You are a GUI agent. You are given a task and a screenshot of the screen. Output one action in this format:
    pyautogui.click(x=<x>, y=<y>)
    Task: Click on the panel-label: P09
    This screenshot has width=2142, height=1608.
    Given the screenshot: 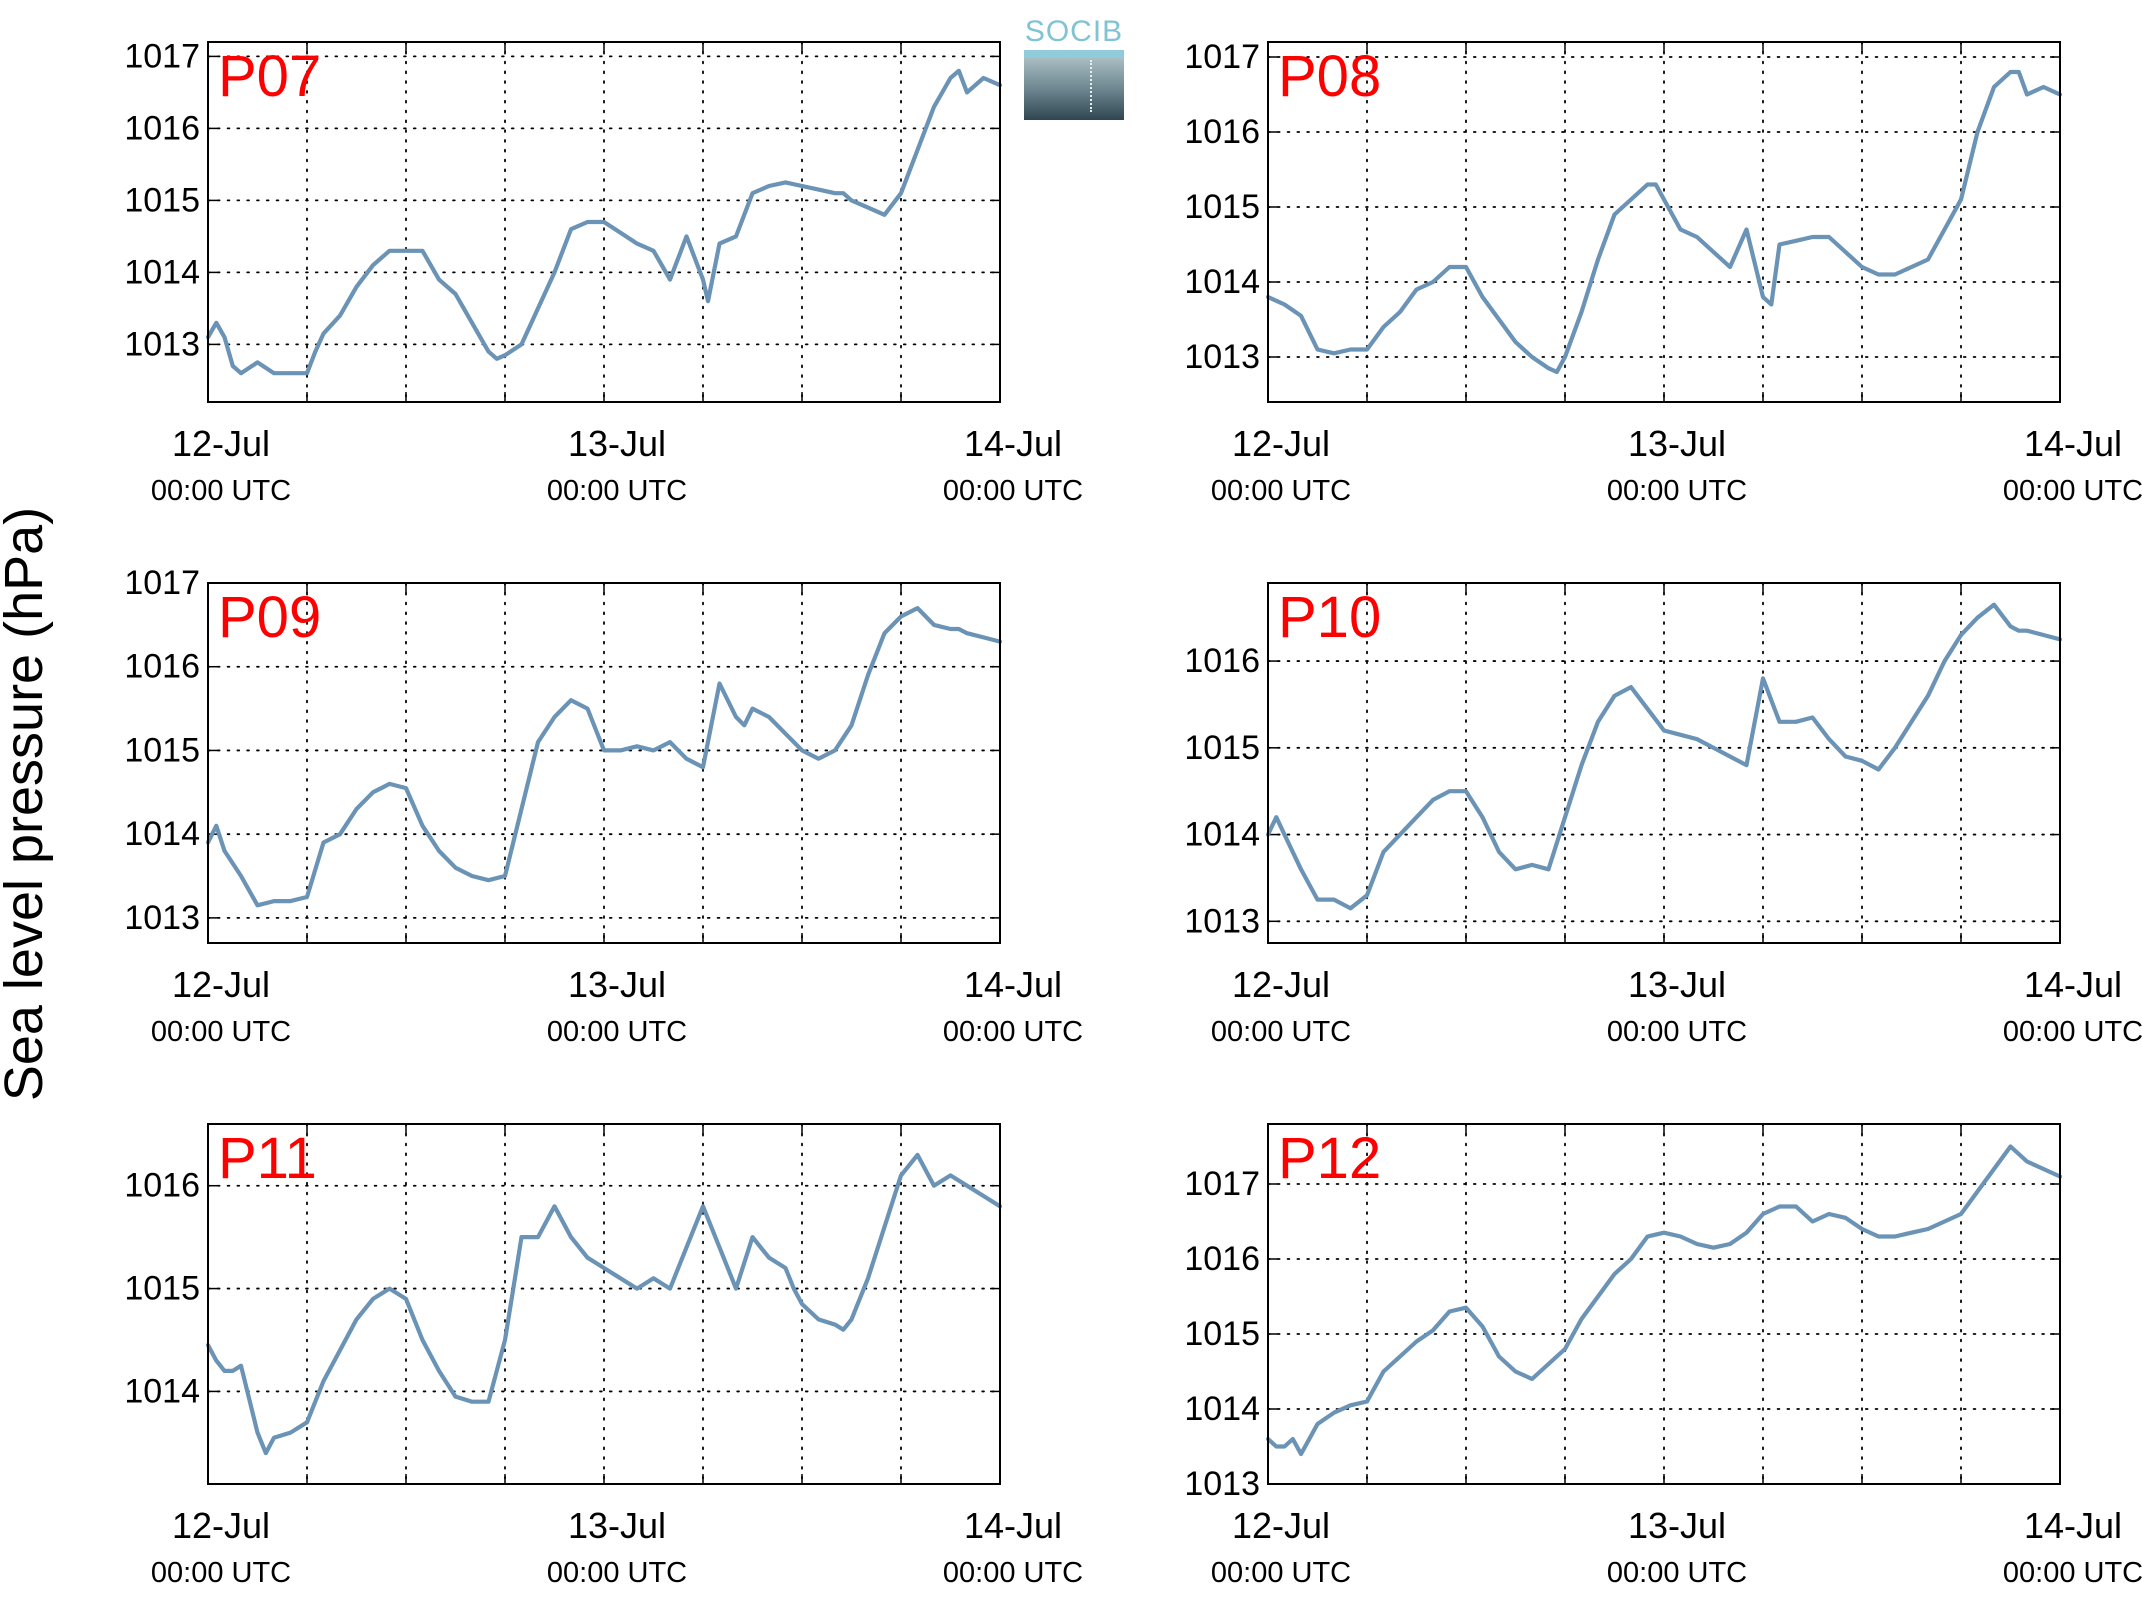 What is the action you would take?
    pyautogui.click(x=269, y=617)
    